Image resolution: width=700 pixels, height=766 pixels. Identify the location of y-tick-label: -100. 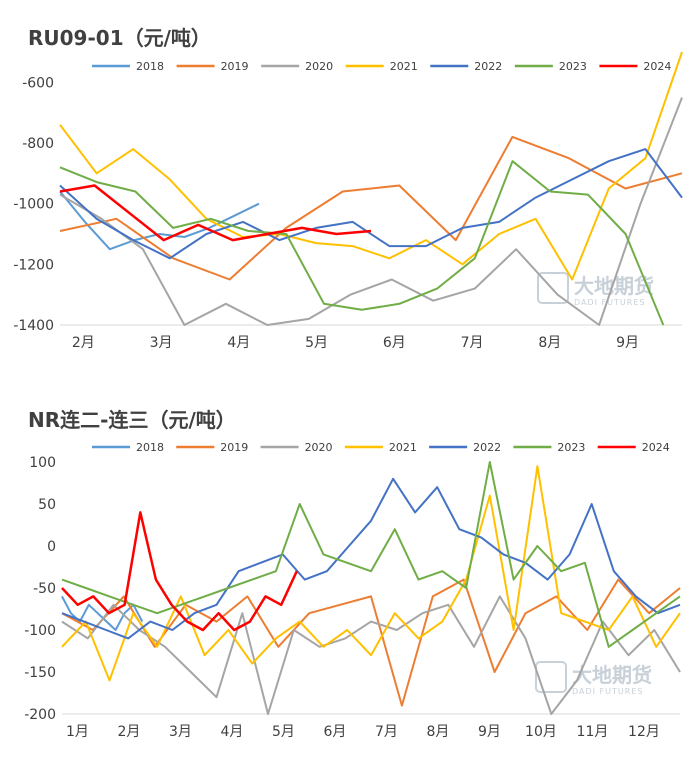
(40, 631).